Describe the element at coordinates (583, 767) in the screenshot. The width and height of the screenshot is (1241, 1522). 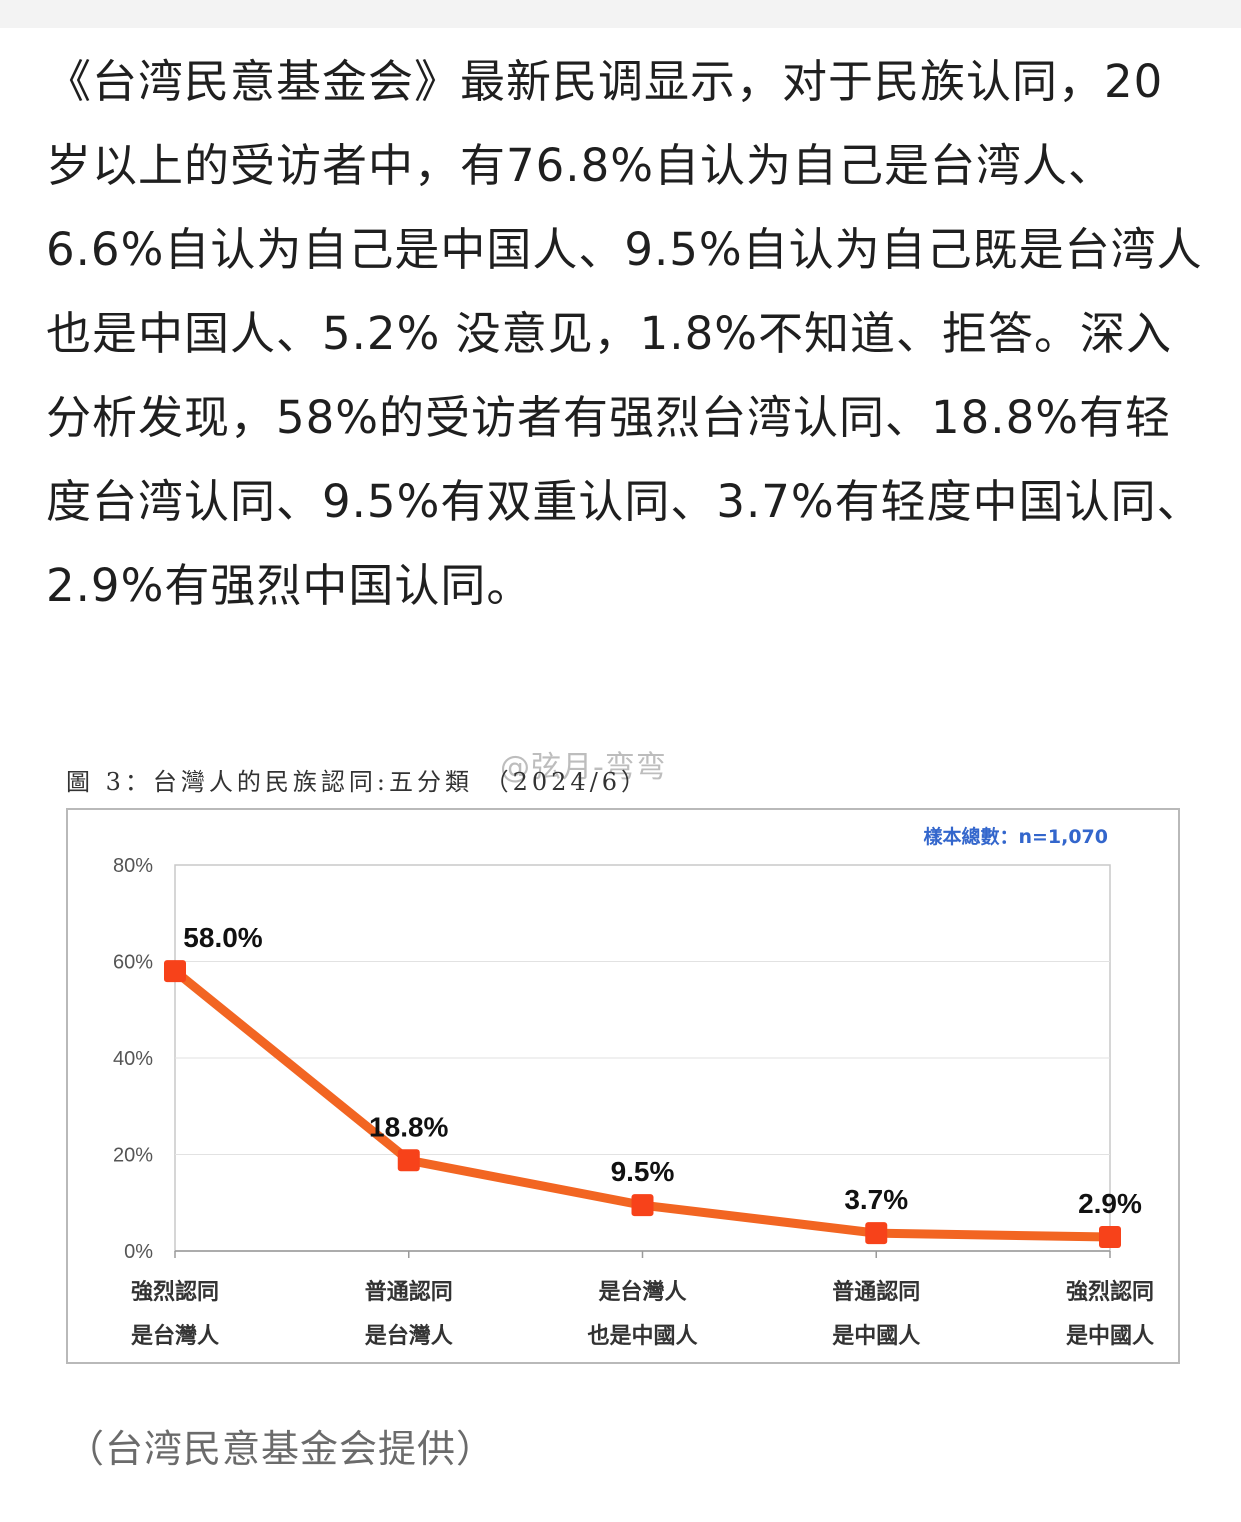
I see `watermark-text: @弦月-弯弯` at that location.